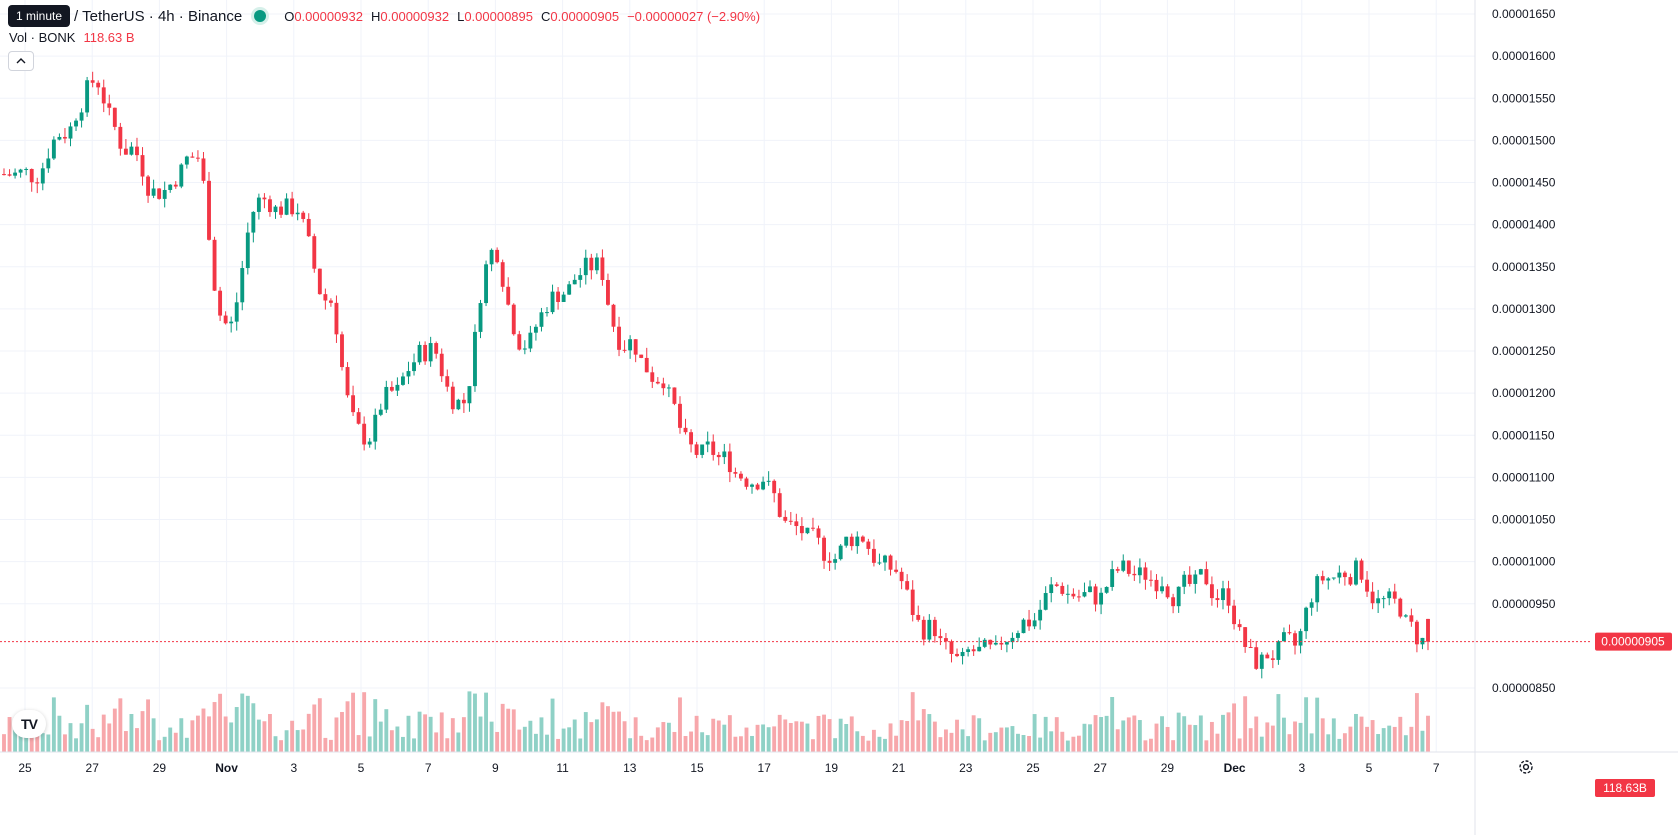  What do you see at coordinates (1526, 767) in the screenshot?
I see `gear-icon` at bounding box center [1526, 767].